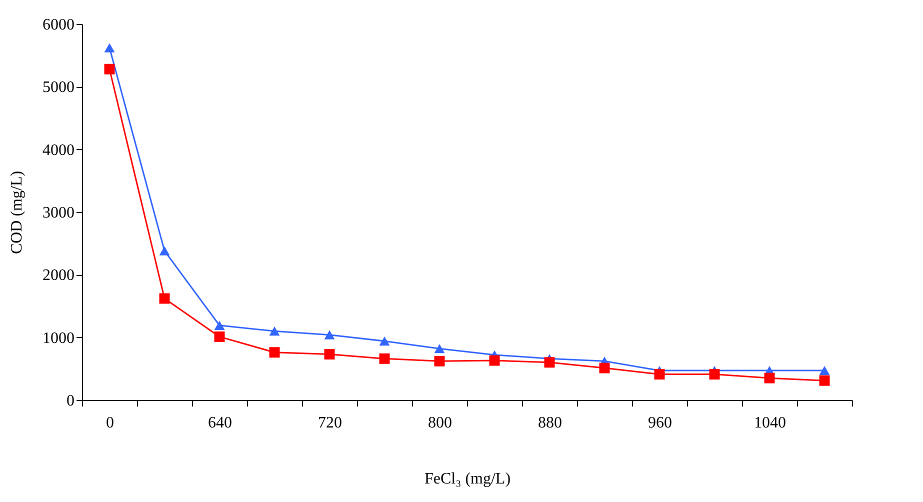 The image size is (923, 502). I want to click on x-tick-label: 0, so click(110, 423).